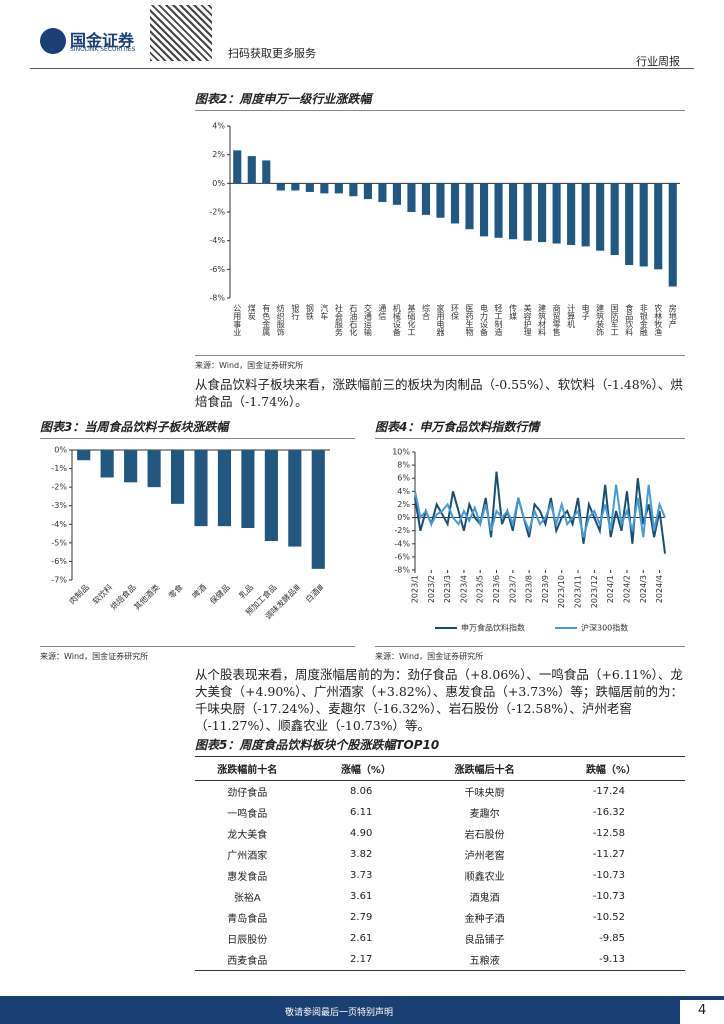  I want to click on table-cell: 广州酒家, so click(247, 856).